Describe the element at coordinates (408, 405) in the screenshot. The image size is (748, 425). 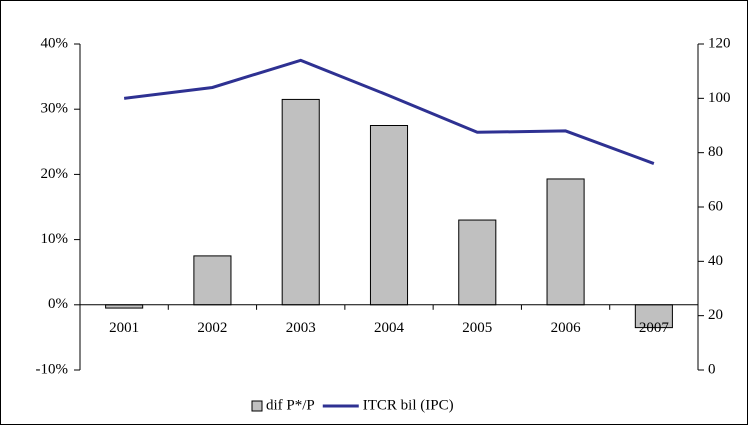
I see `legend-label: ITCR bil (IPC)` at that location.